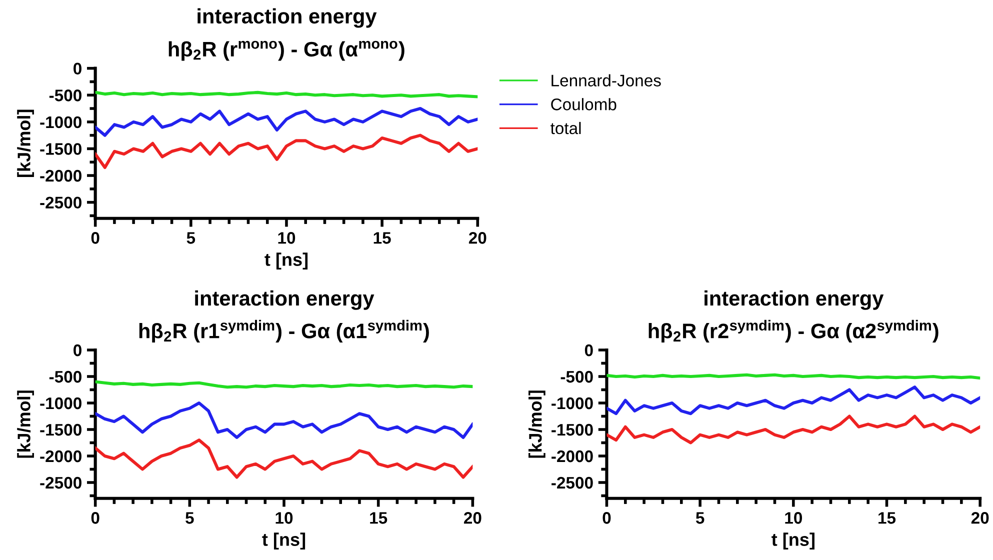  What do you see at coordinates (565, 128) in the screenshot?
I see `legend-label: total` at bounding box center [565, 128].